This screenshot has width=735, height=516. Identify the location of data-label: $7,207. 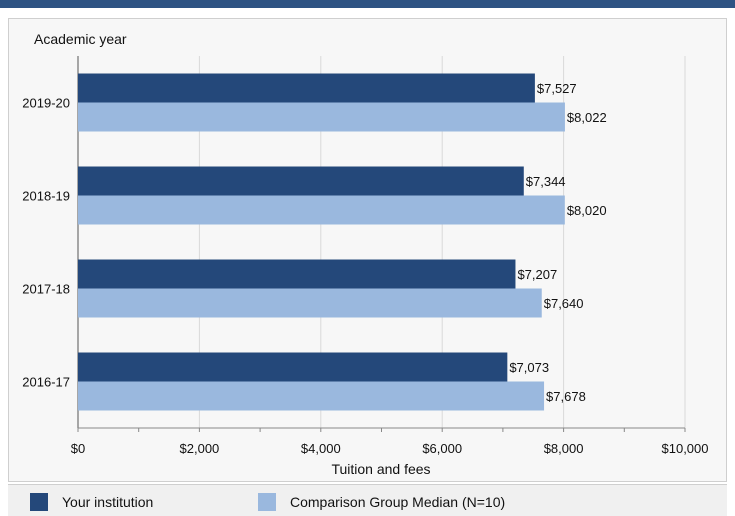
(537, 274).